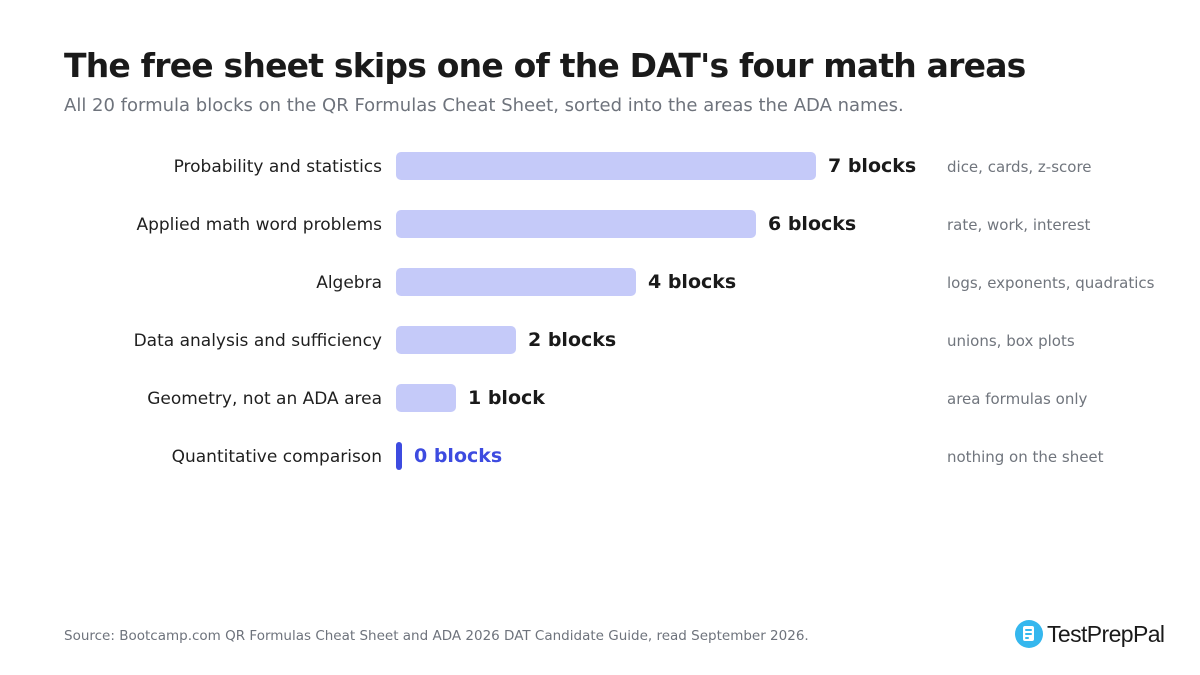 The height and width of the screenshot is (675, 1200). What do you see at coordinates (1017, 399) in the screenshot?
I see `note-label: area formulas only` at bounding box center [1017, 399].